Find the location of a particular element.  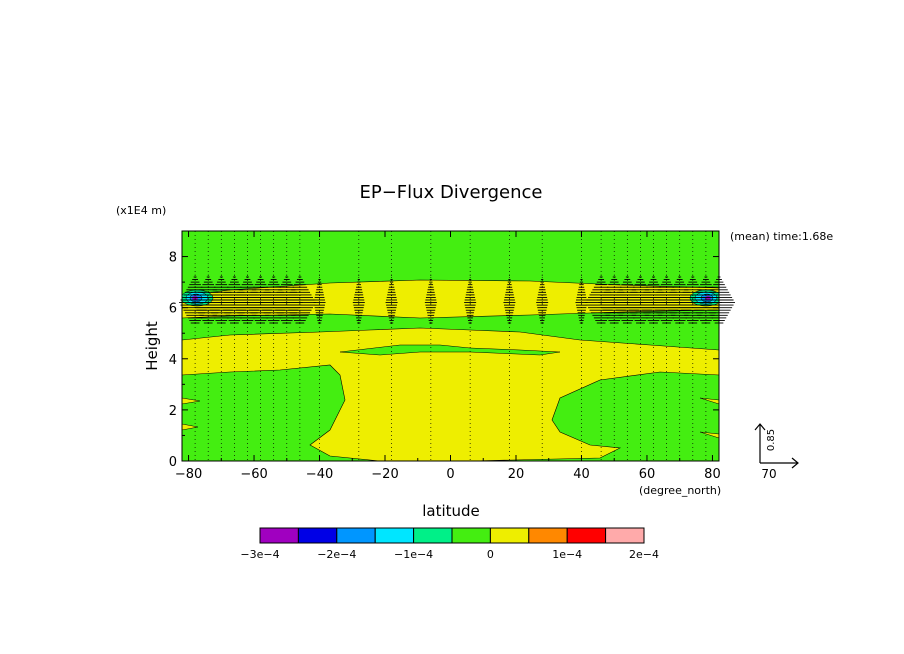

x-unit-label: (degree_north) is located at coordinates (680, 490).